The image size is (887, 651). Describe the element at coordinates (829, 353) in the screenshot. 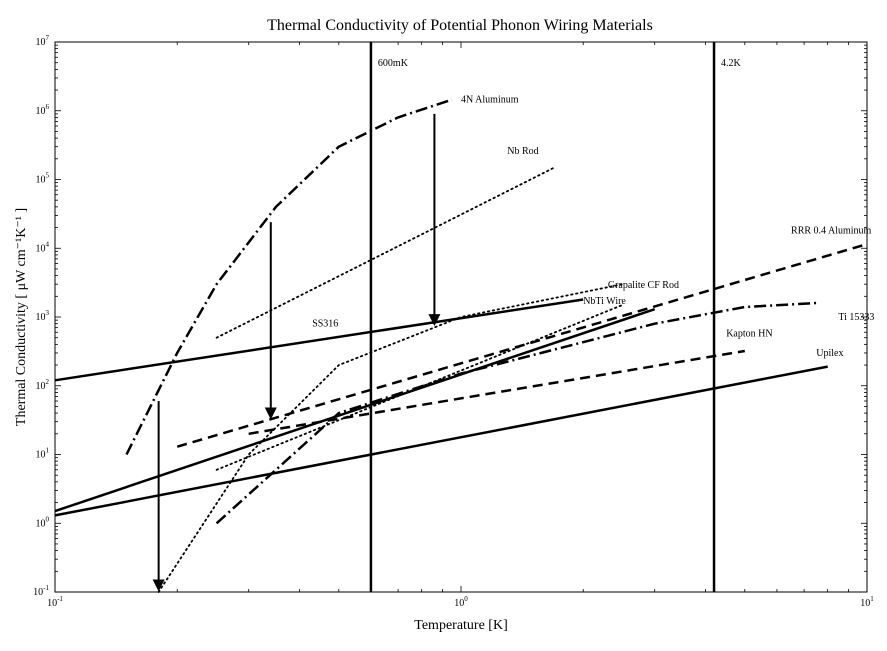

I see `series-annotation: Upilex` at that location.